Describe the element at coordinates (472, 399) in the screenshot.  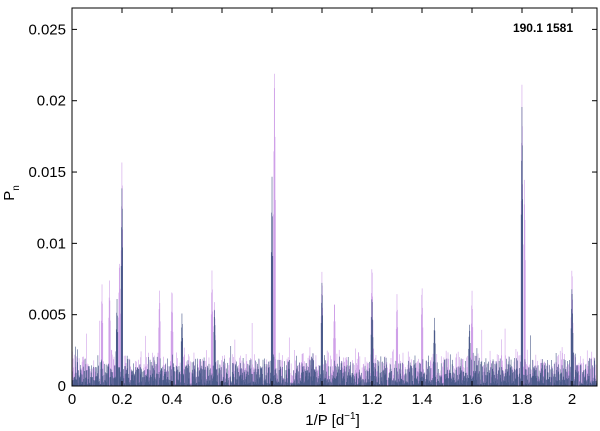
I see `x-tick-label: 1.6` at that location.